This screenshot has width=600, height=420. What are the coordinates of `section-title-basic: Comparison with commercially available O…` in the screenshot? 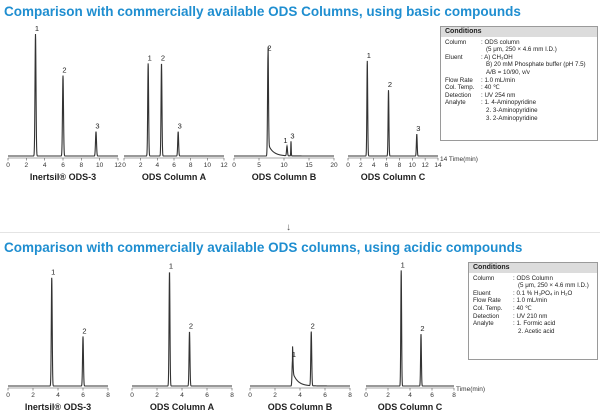 It's located at (262, 11).